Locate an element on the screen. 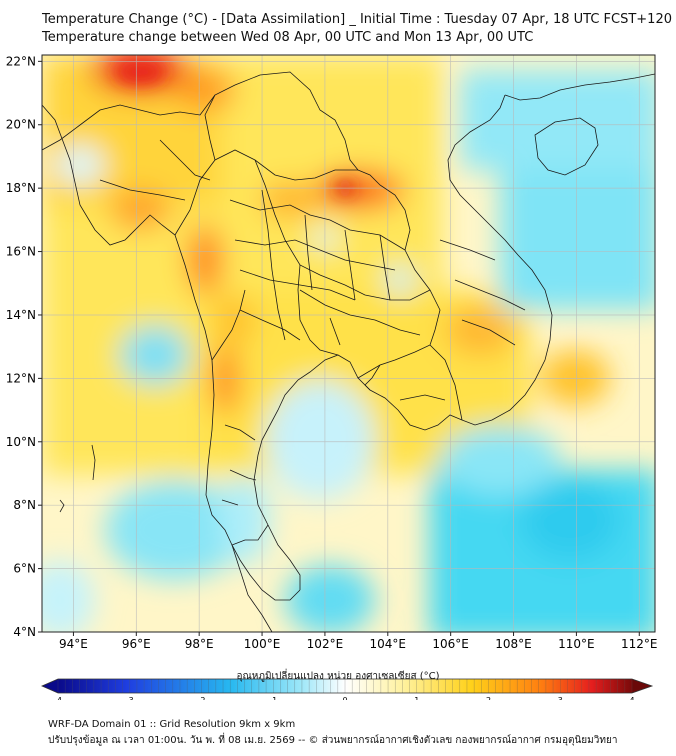  colorbar-tick-label: -3 is located at coordinates (130, 698).